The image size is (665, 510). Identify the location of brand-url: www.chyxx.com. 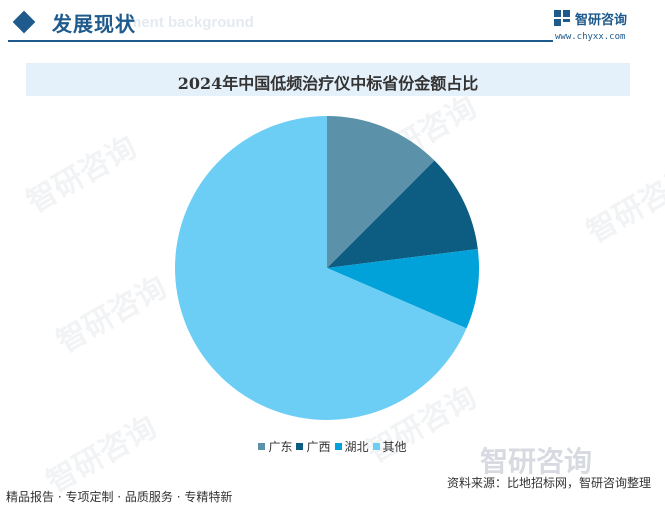
(590, 37).